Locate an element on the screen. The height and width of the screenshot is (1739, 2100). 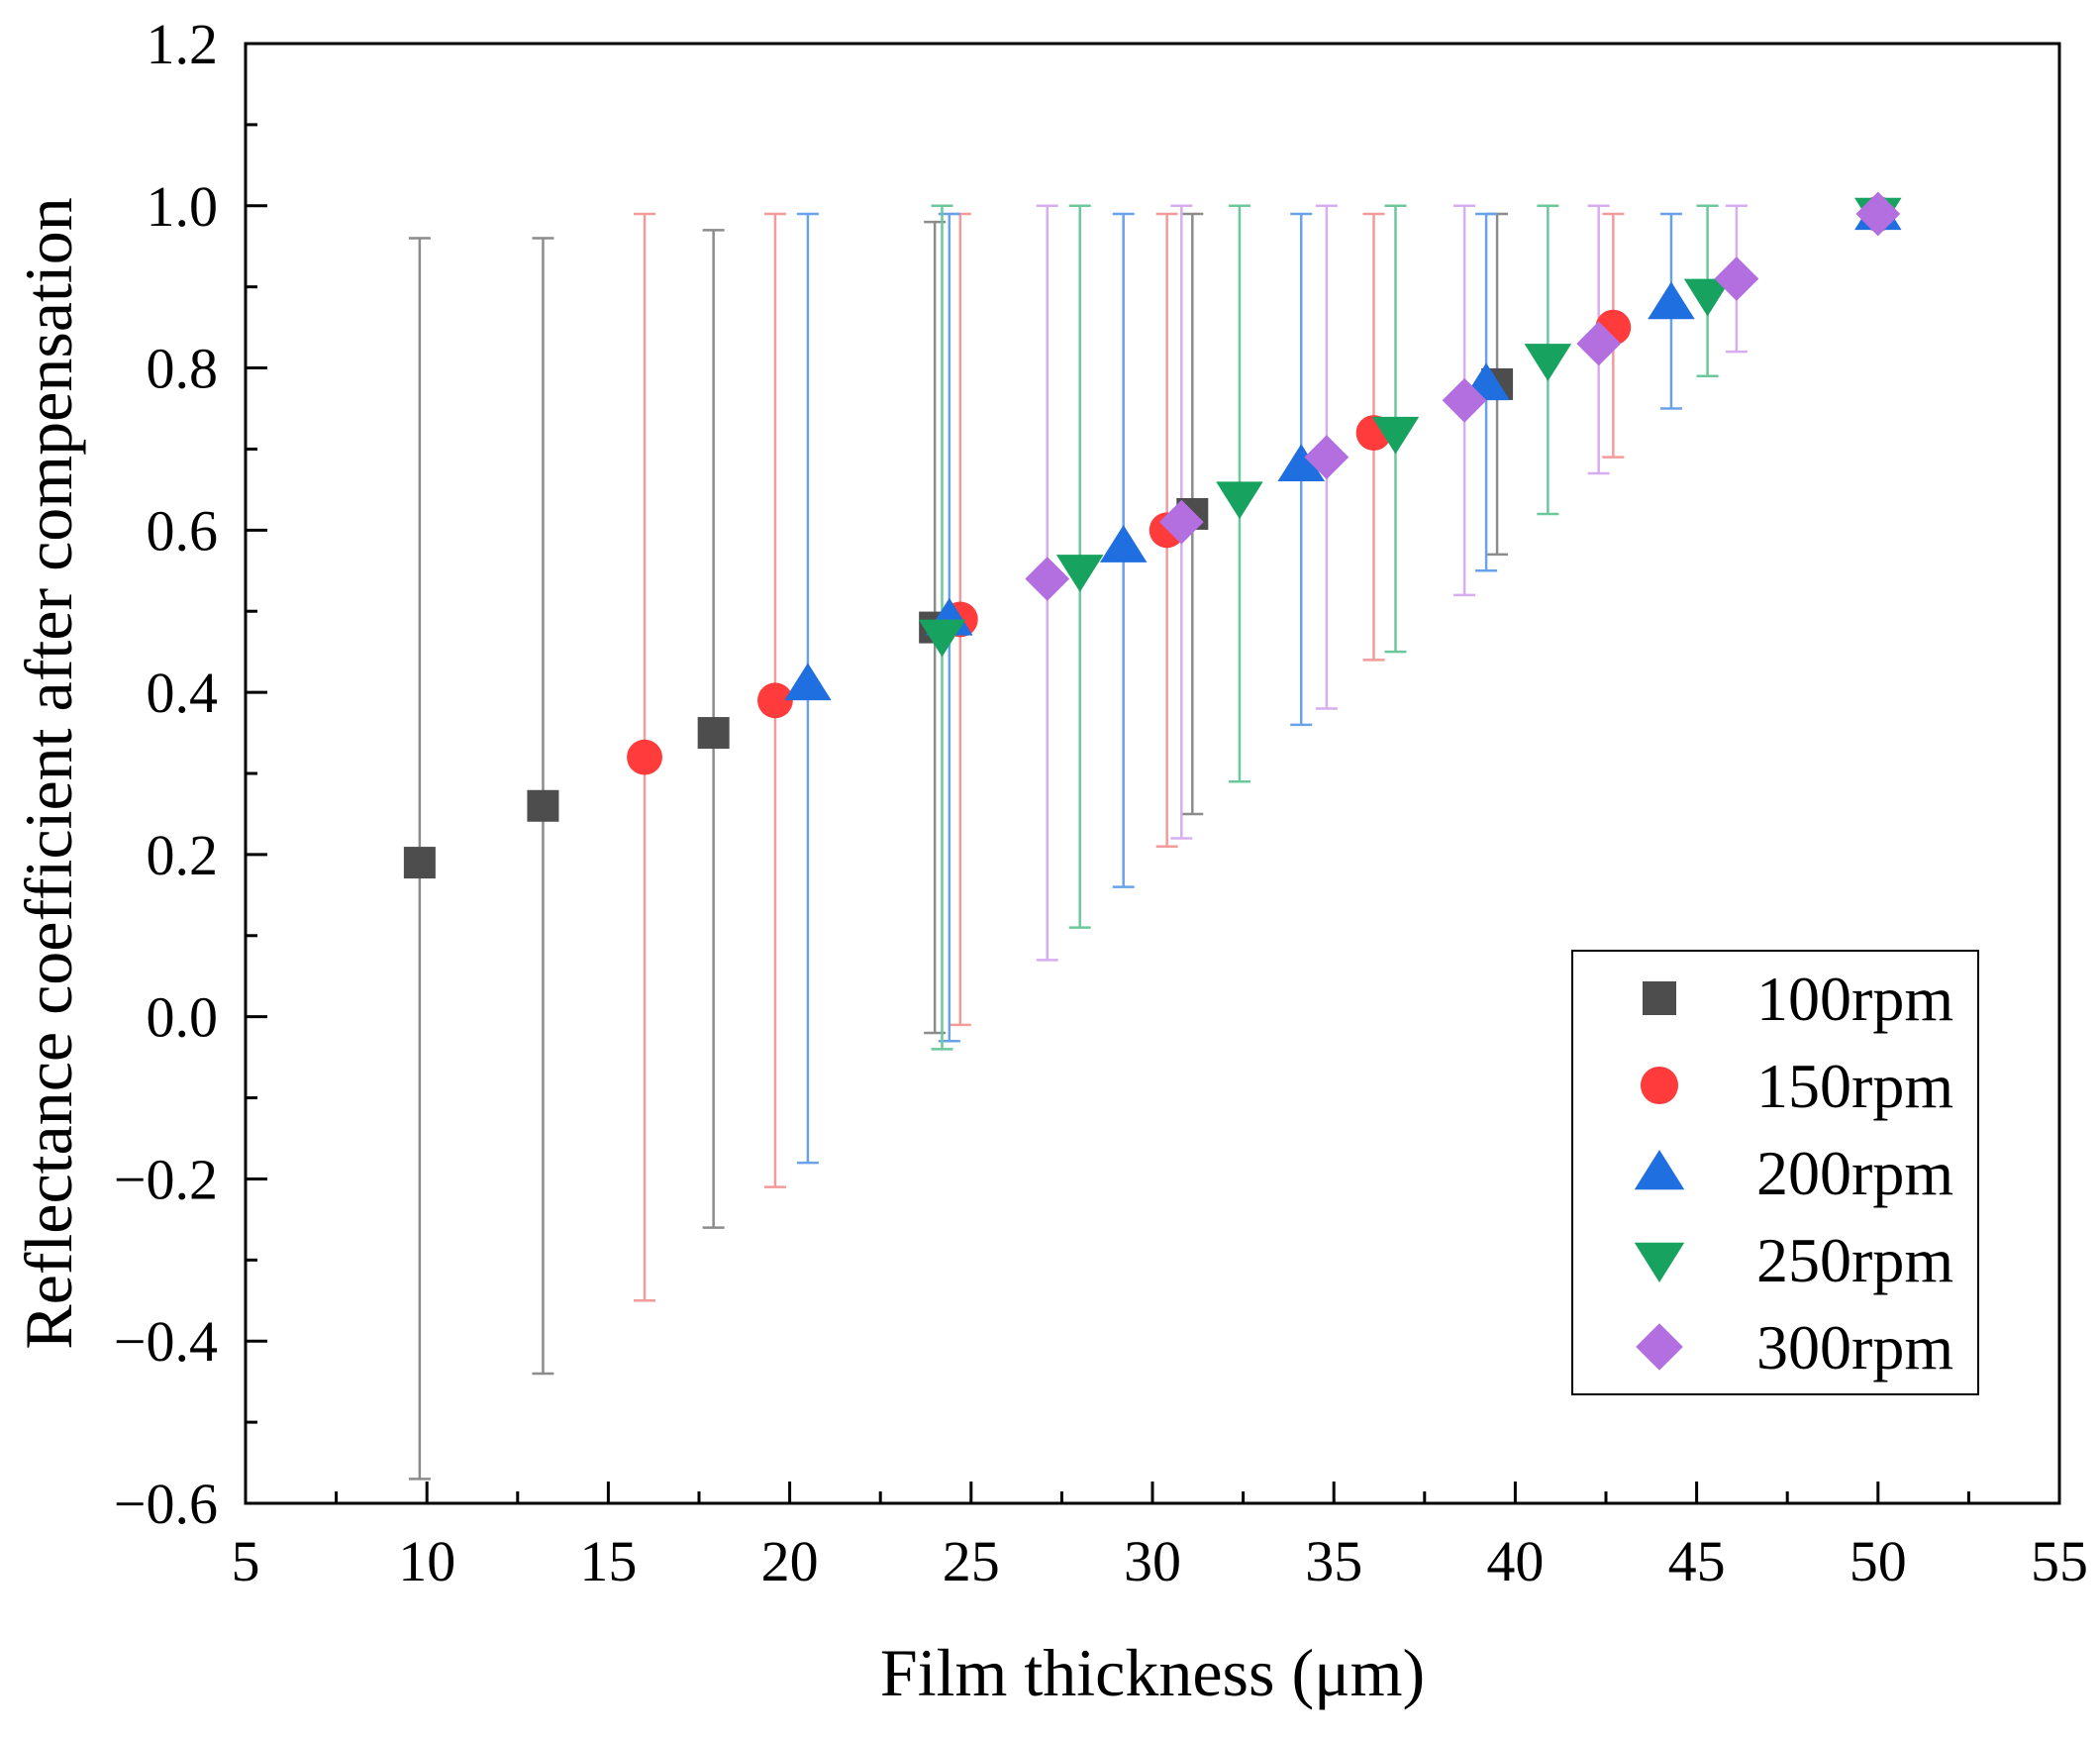
y-tick-label: 0.4 is located at coordinates (183, 693).